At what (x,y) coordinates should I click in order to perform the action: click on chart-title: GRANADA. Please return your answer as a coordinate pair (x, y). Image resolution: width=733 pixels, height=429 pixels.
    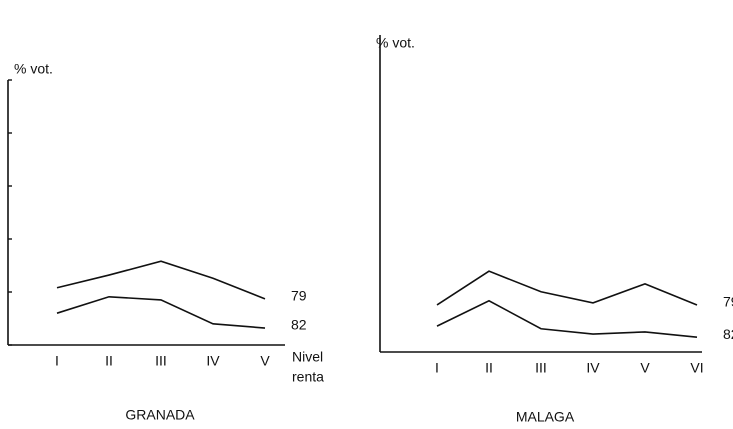
    Looking at the image, I should click on (160, 415).